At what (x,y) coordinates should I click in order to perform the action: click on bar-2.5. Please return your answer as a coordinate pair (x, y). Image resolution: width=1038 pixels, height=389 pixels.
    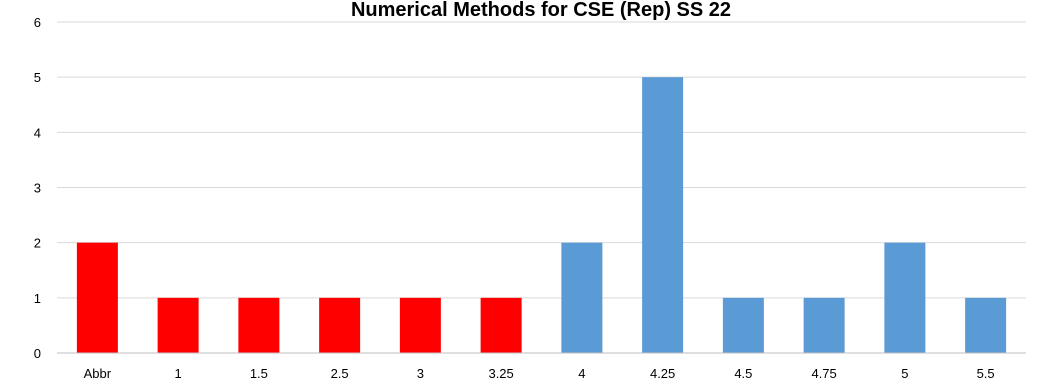
    Looking at the image, I should click on (340, 325).